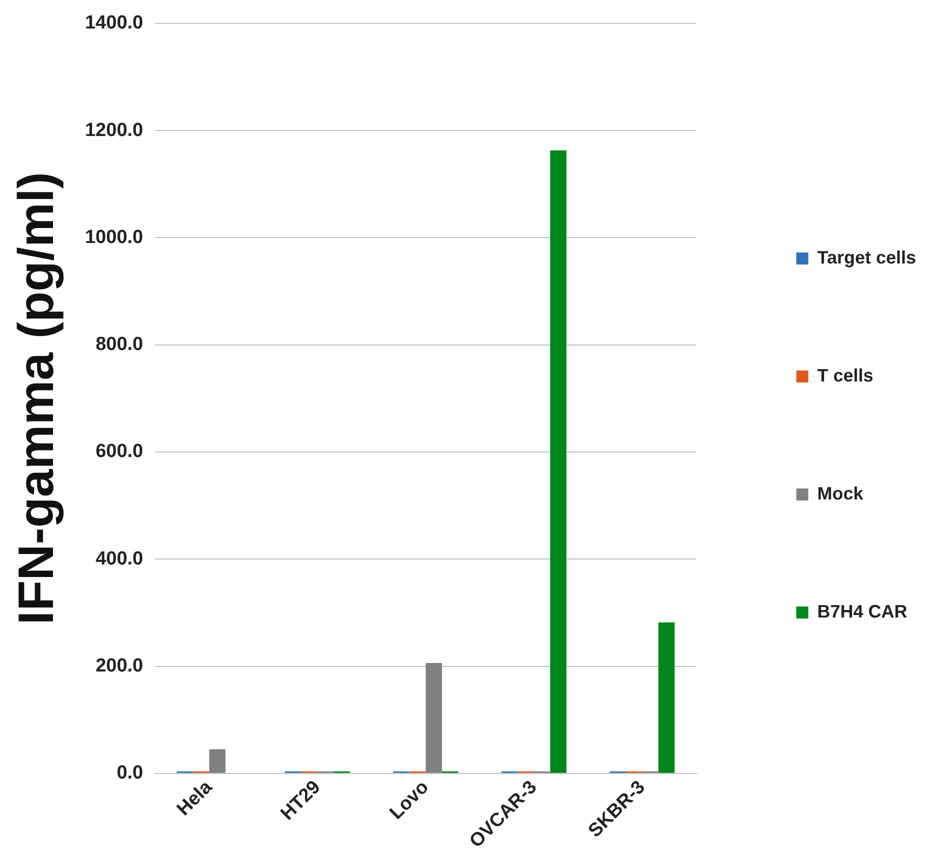  I want to click on y-axis-title: IFN-gamma (pg/ml), so click(36, 398).